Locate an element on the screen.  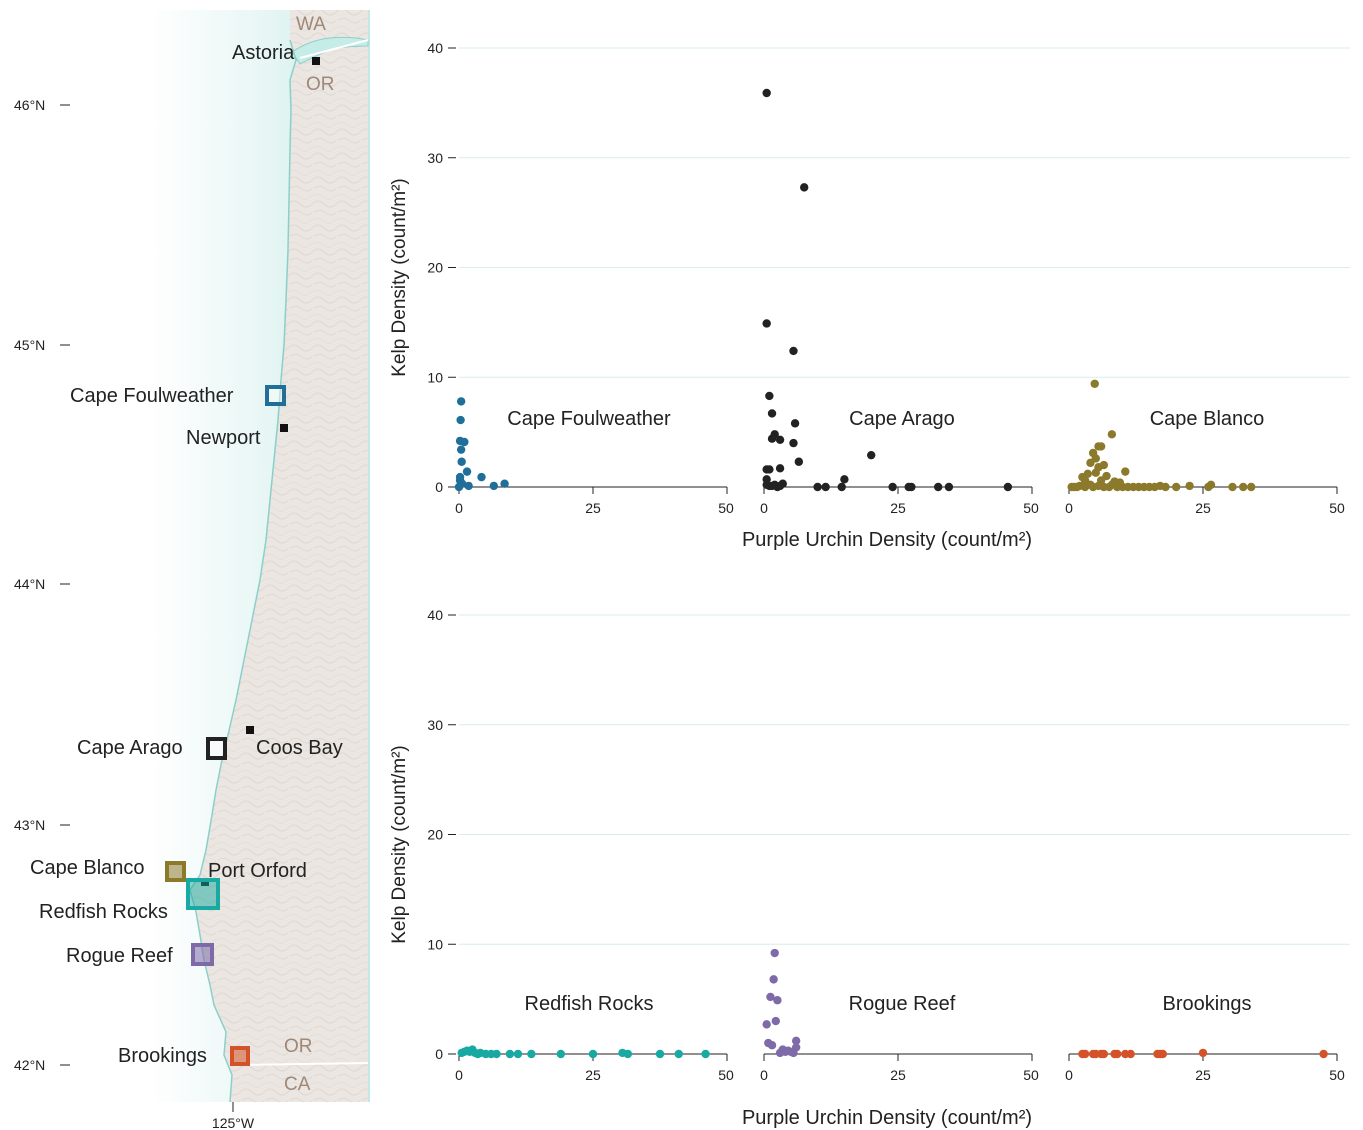
y-tick-label: 0 is located at coordinates (439, 487).